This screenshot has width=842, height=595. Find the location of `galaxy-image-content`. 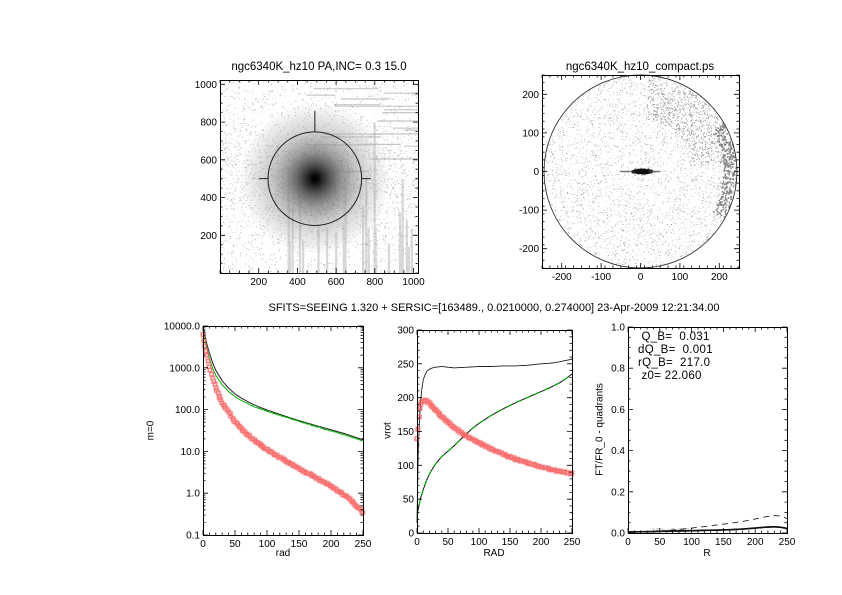

galaxy-image-content is located at coordinates (319, 176).